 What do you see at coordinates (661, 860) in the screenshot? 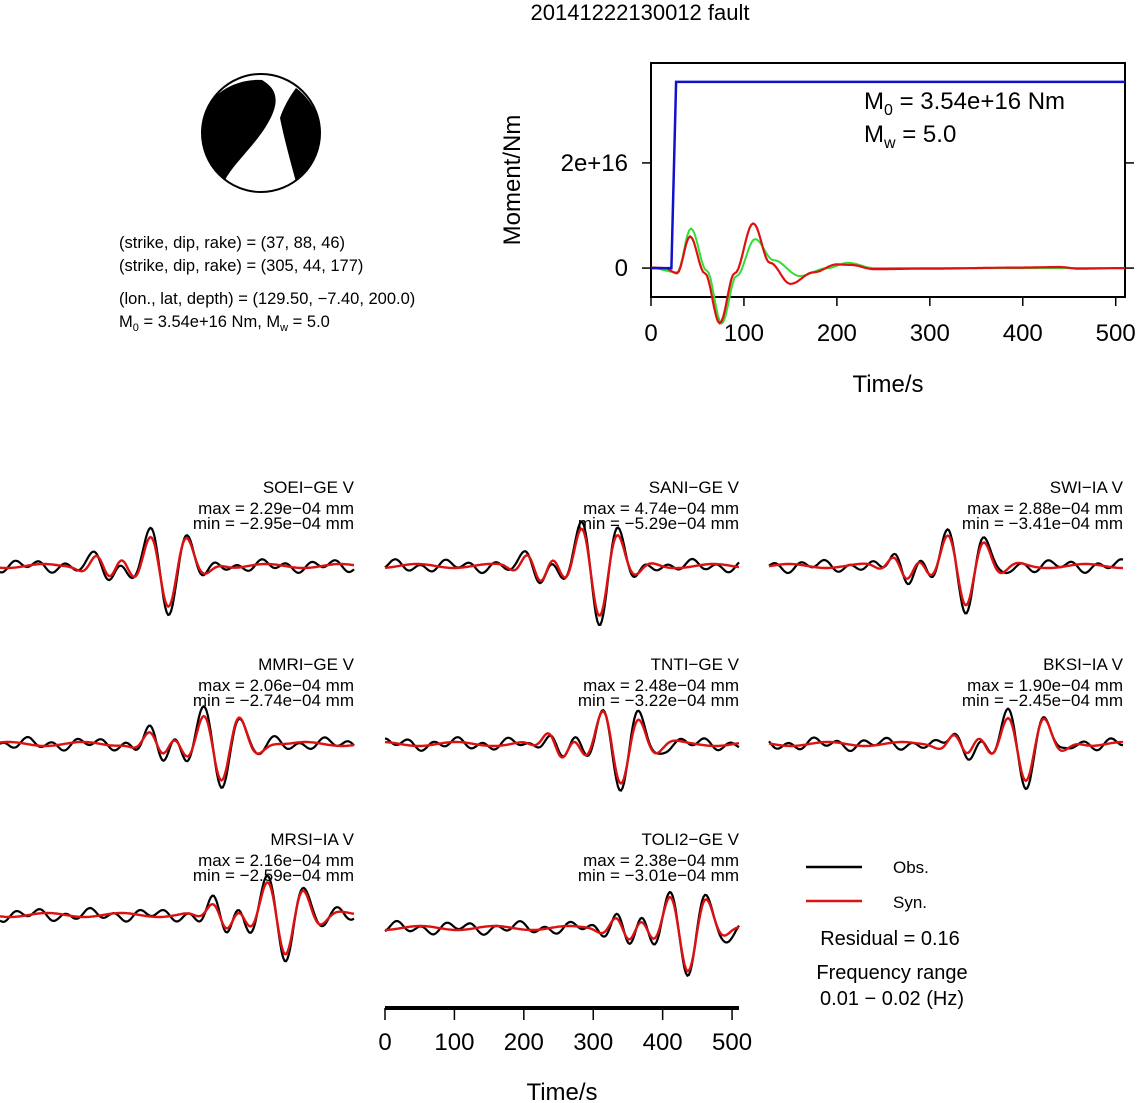
I see `station-max: max = 2.38e−04 mm` at bounding box center [661, 860].